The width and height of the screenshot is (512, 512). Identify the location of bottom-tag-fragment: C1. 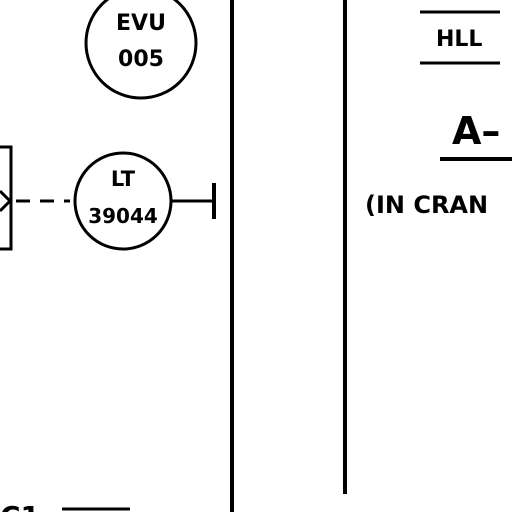
(20, 506).